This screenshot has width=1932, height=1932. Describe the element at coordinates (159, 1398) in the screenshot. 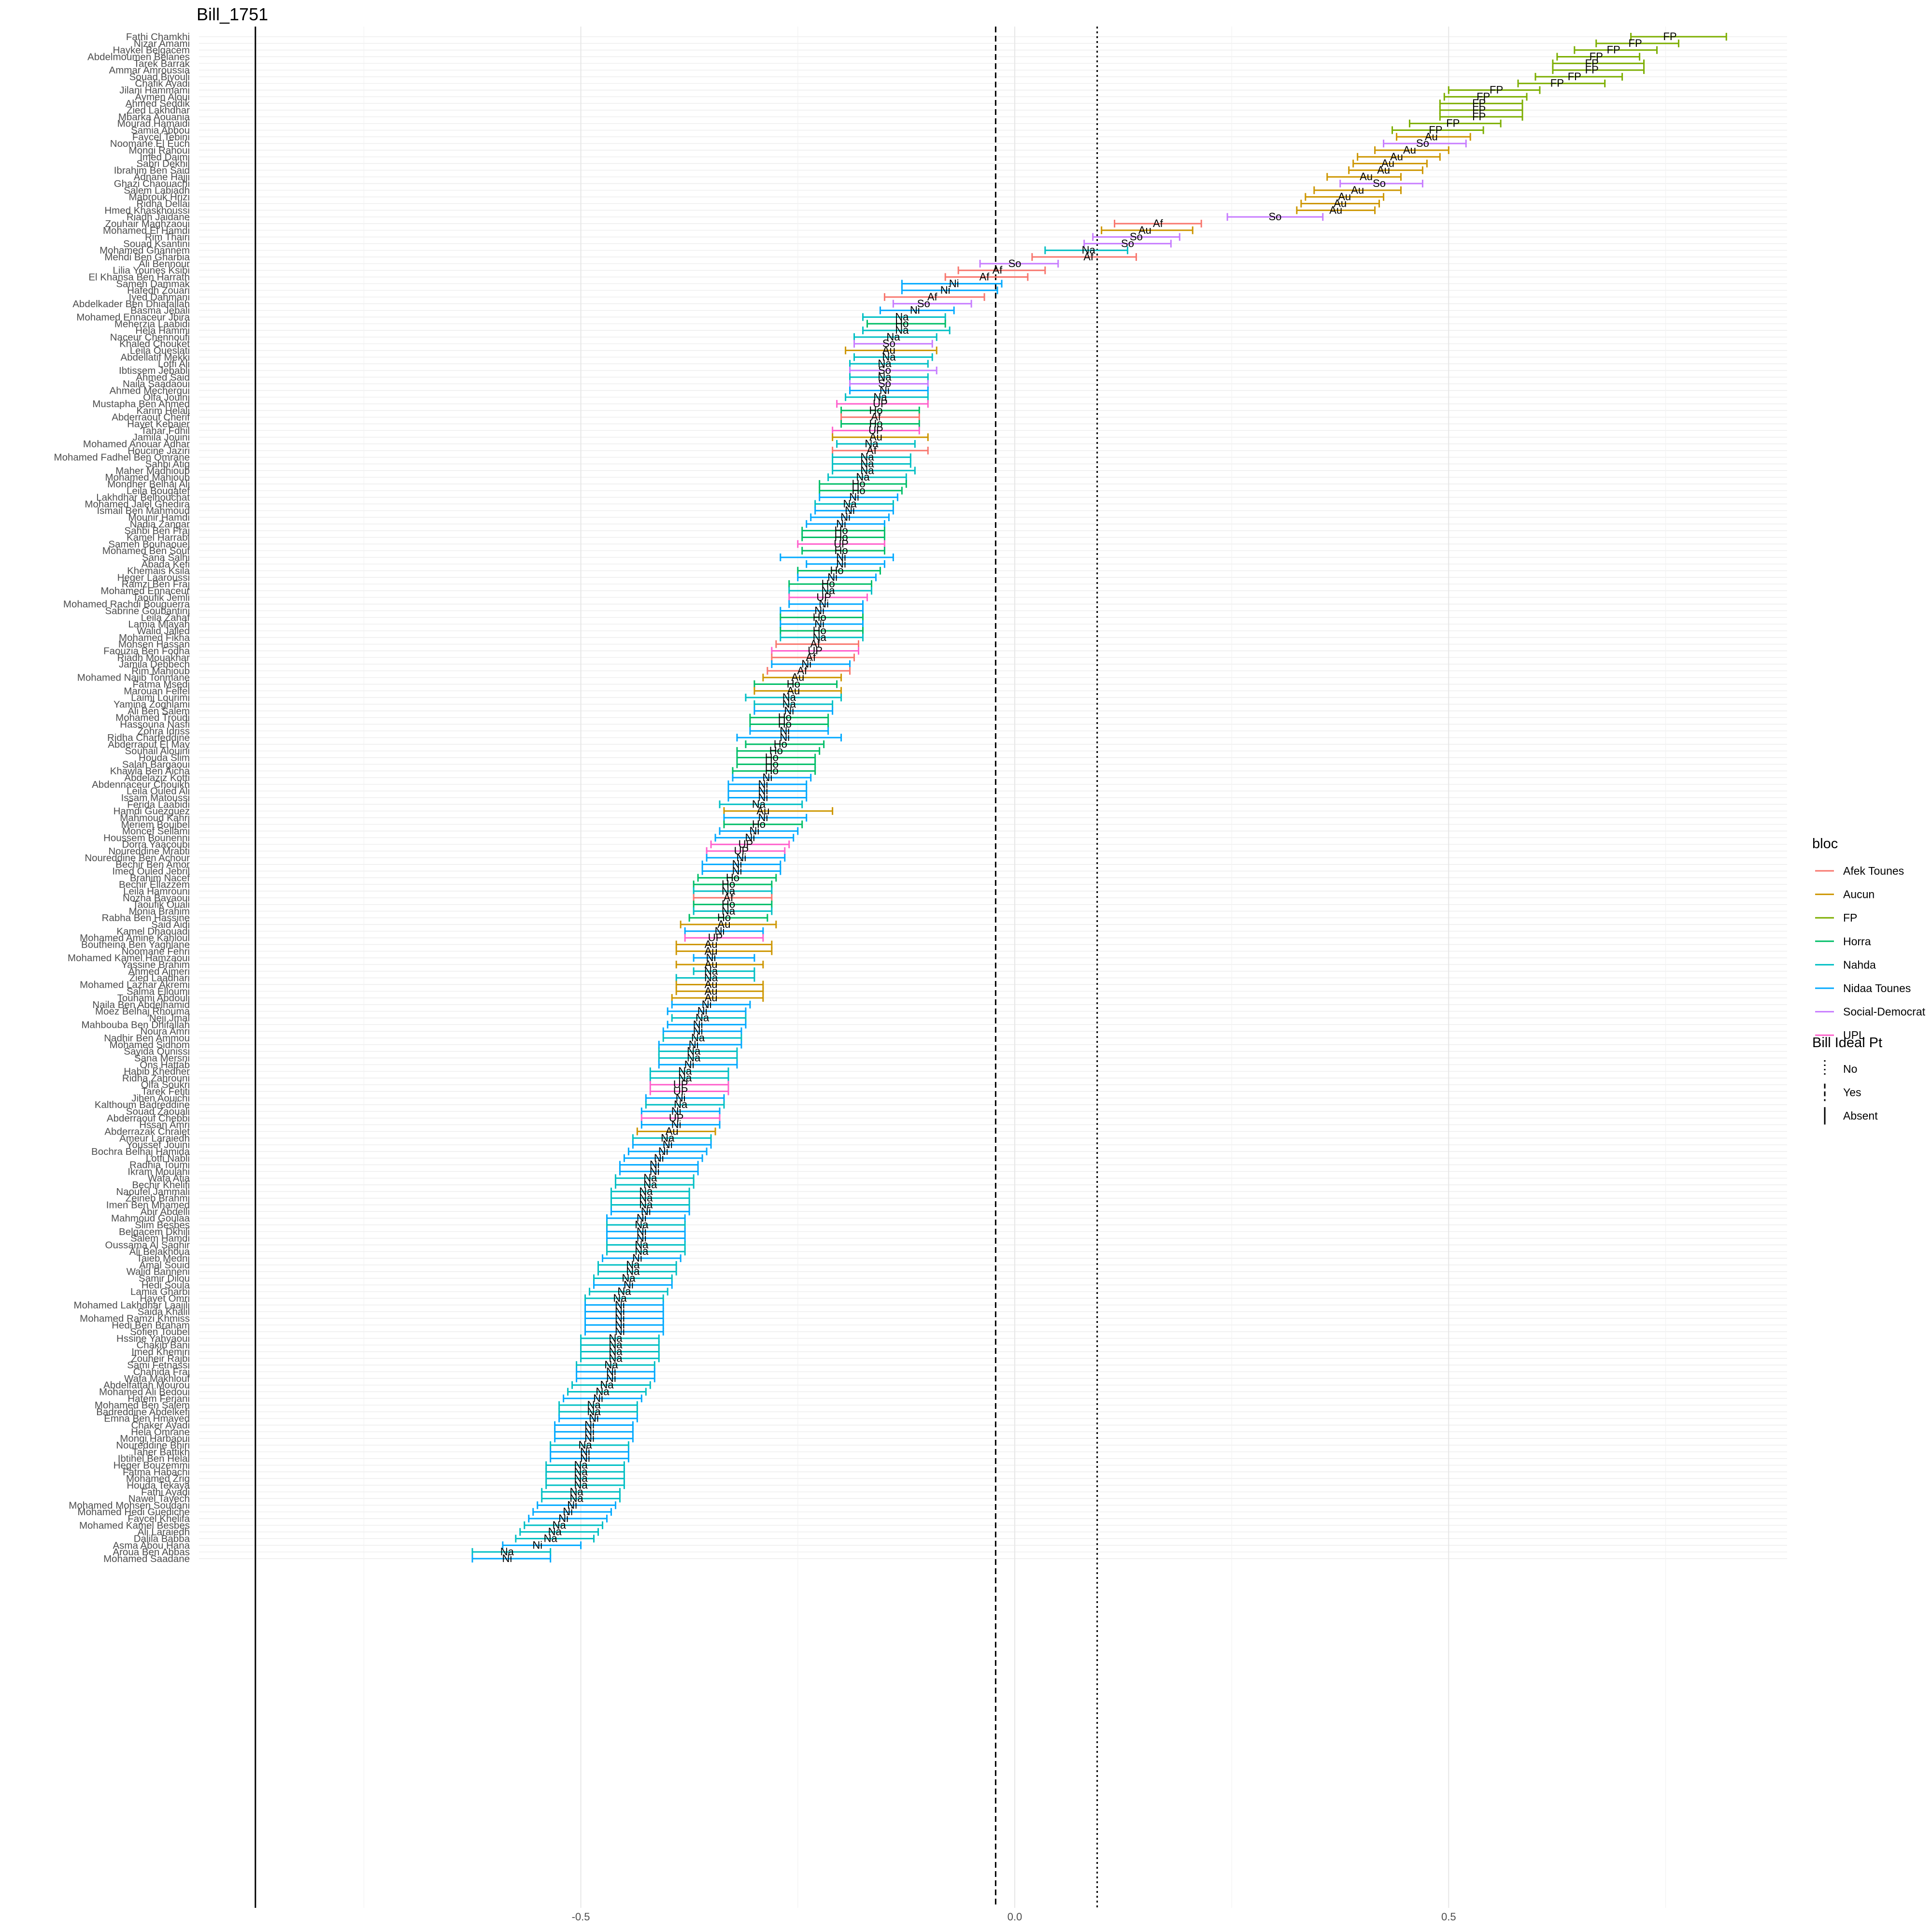

I see `row-label: Hatem Ferjani` at that location.